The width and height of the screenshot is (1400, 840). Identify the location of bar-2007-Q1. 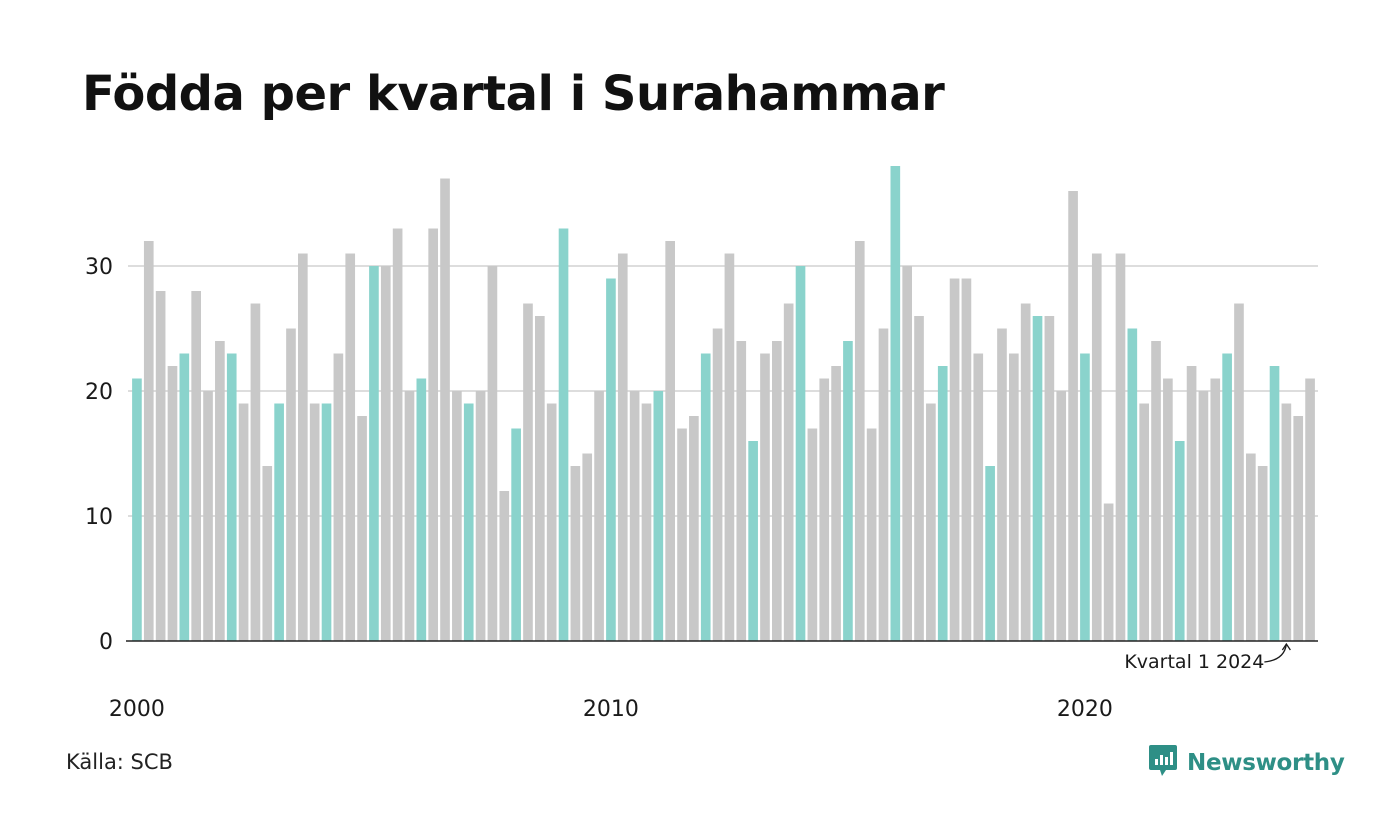
(468, 522).